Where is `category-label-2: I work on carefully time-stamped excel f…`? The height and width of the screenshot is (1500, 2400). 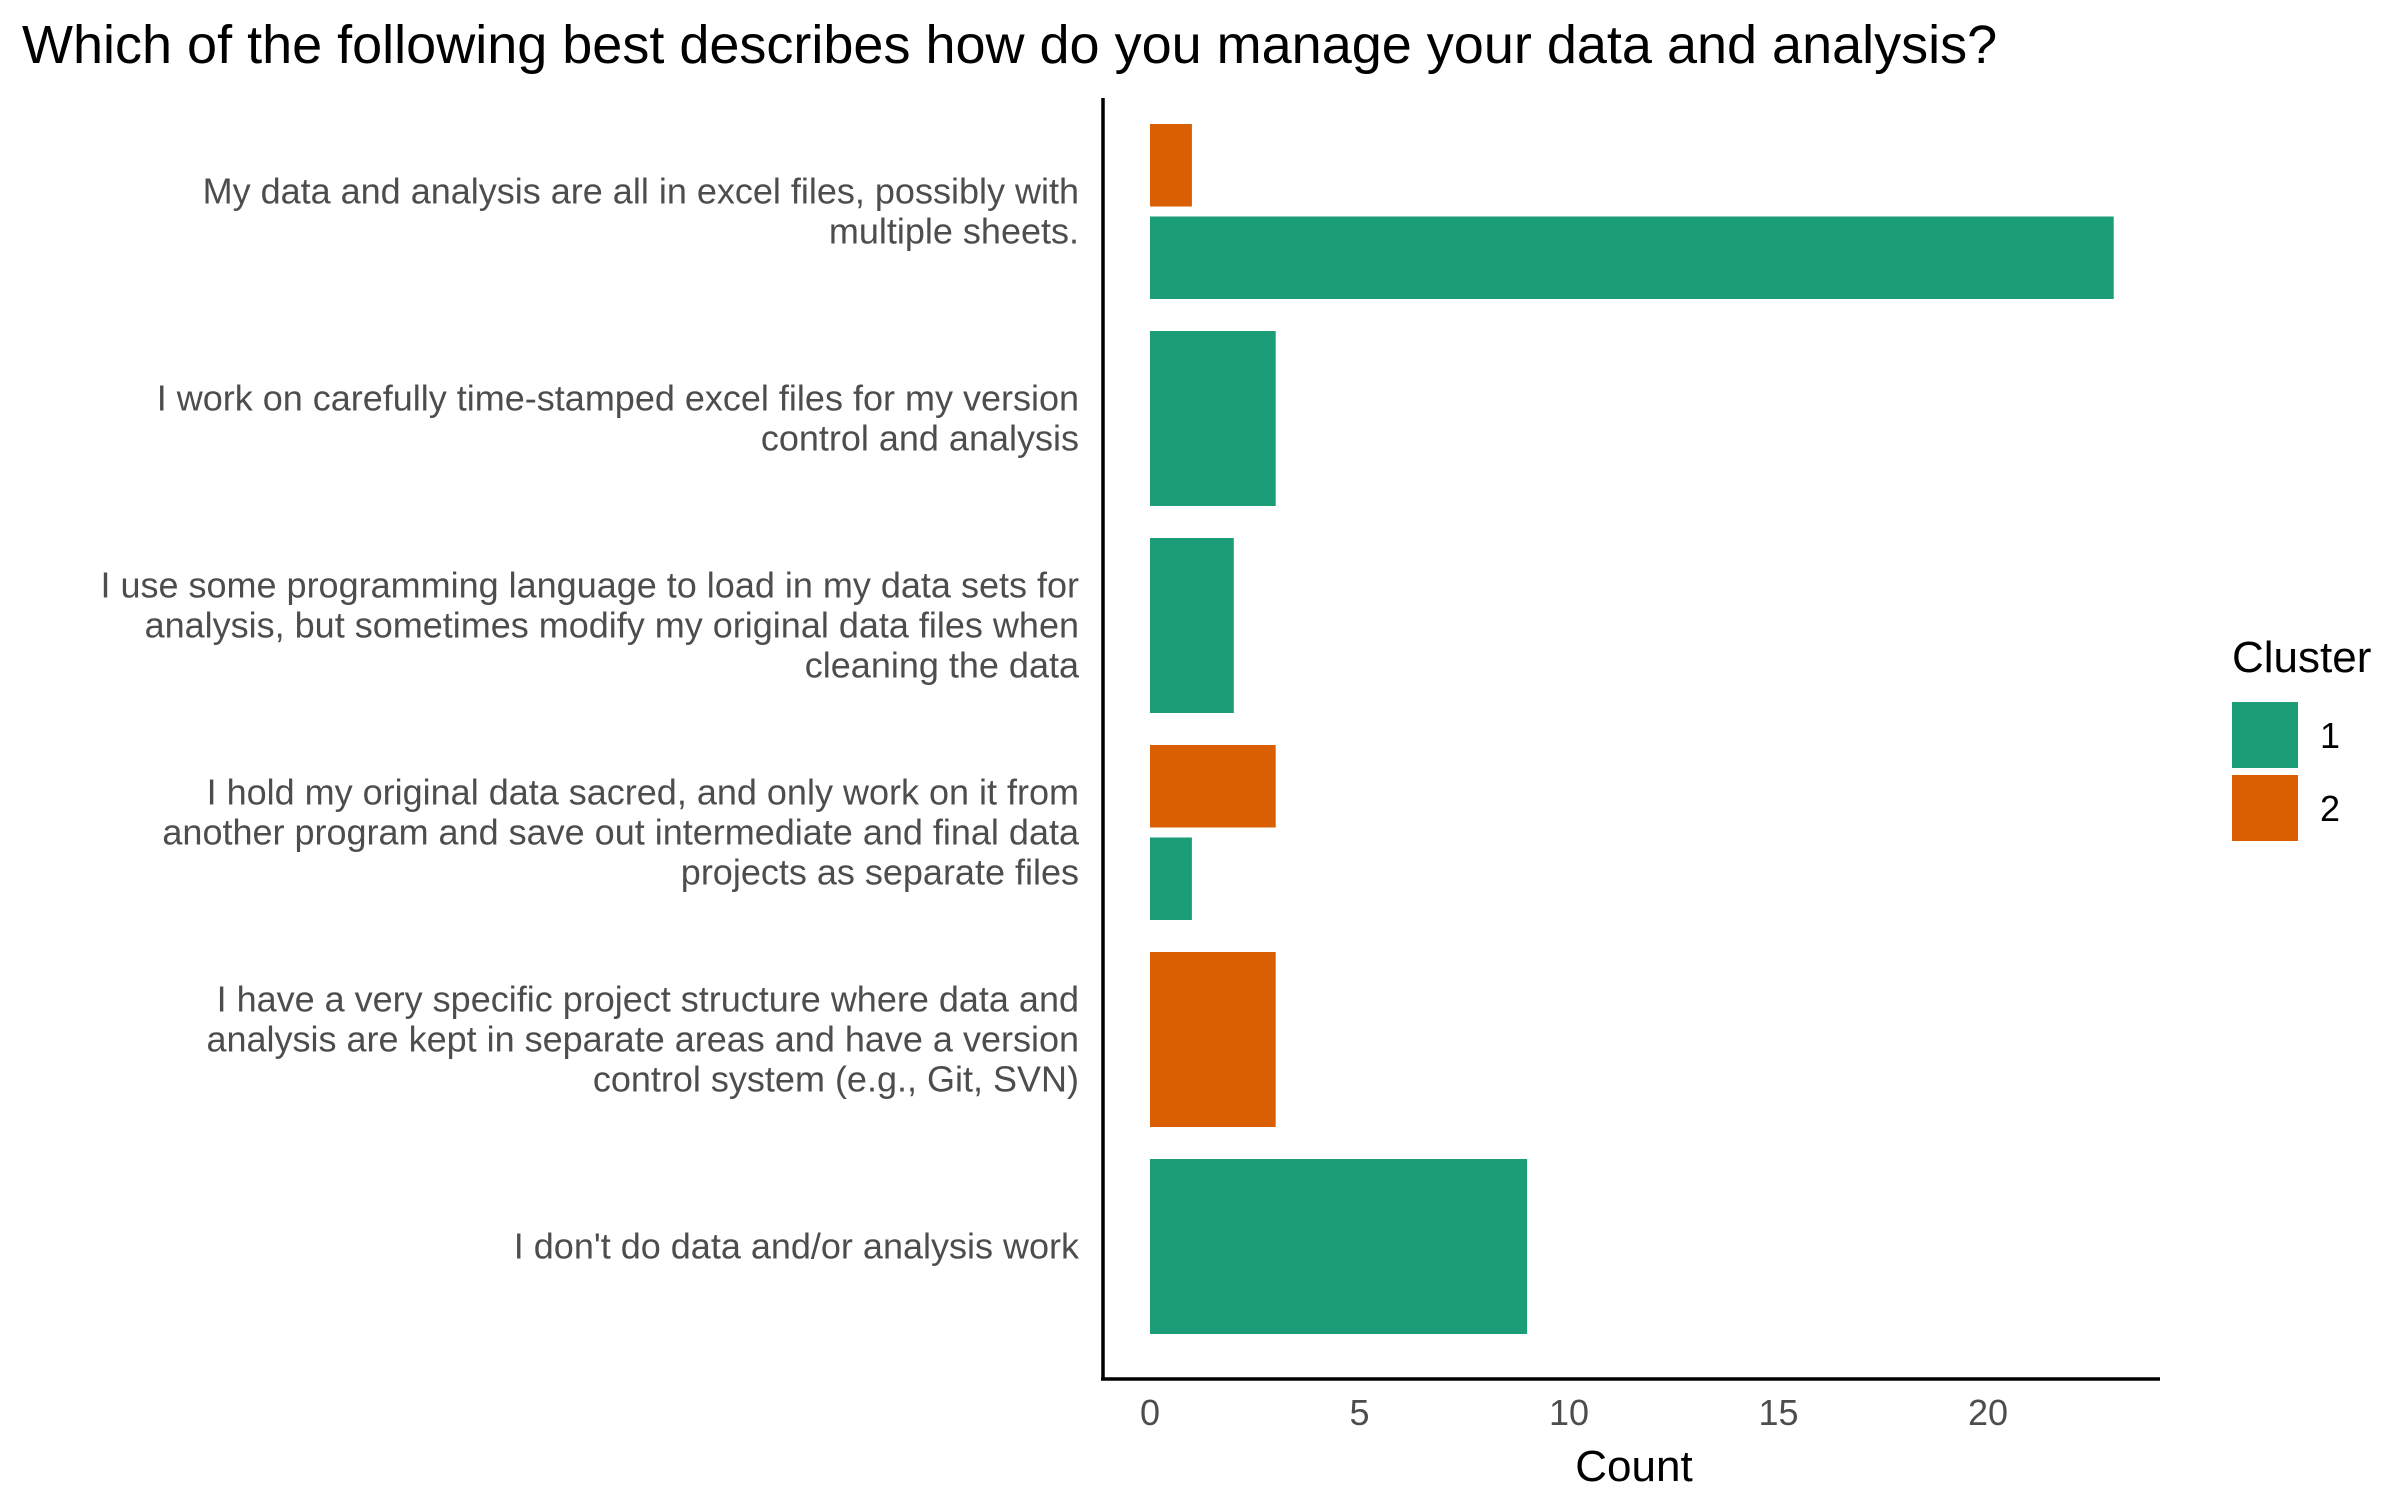
category-label-2: I work on carefully time-stamped excel f… is located at coordinates (618, 418).